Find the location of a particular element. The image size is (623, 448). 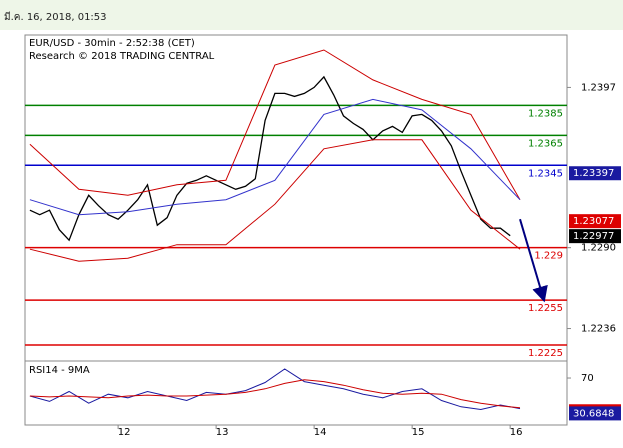

price-marker-label: 1.23397 is located at coordinates (593, 173).